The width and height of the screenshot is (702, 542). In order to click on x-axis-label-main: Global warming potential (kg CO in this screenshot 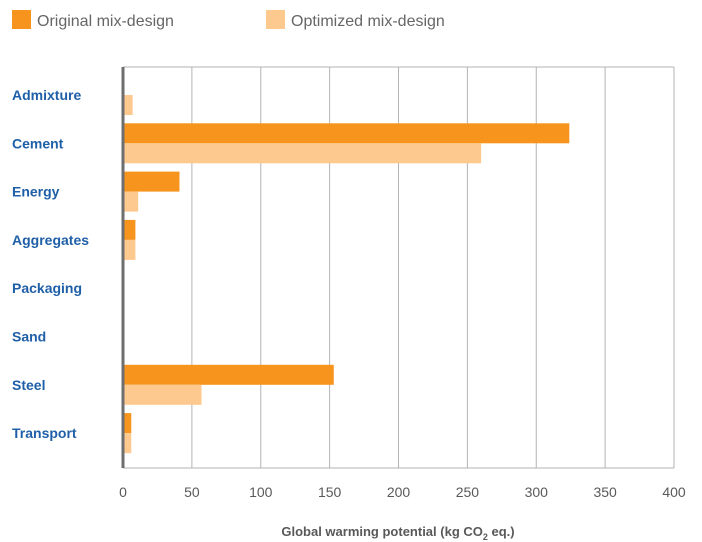, I will do `click(382, 531)`.